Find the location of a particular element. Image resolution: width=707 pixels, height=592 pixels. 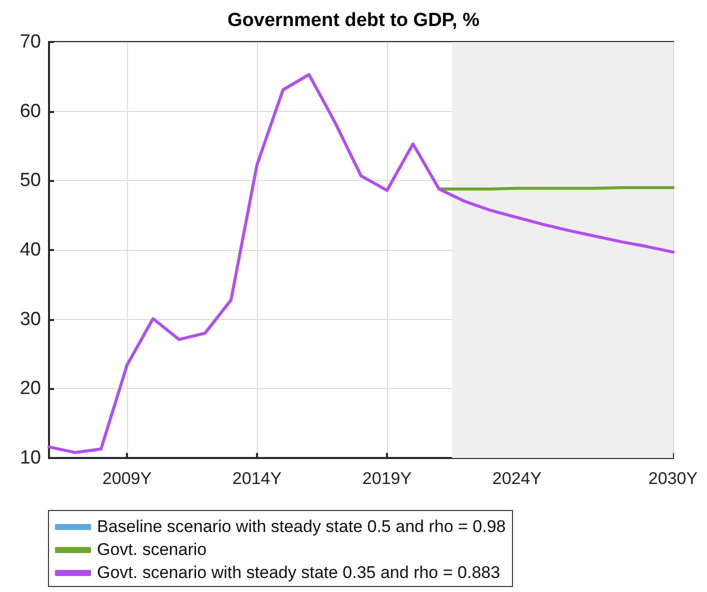

legend-label: Govt. scenario with steady state 0.35 and rho = 0.883 is located at coordinates (298, 572).